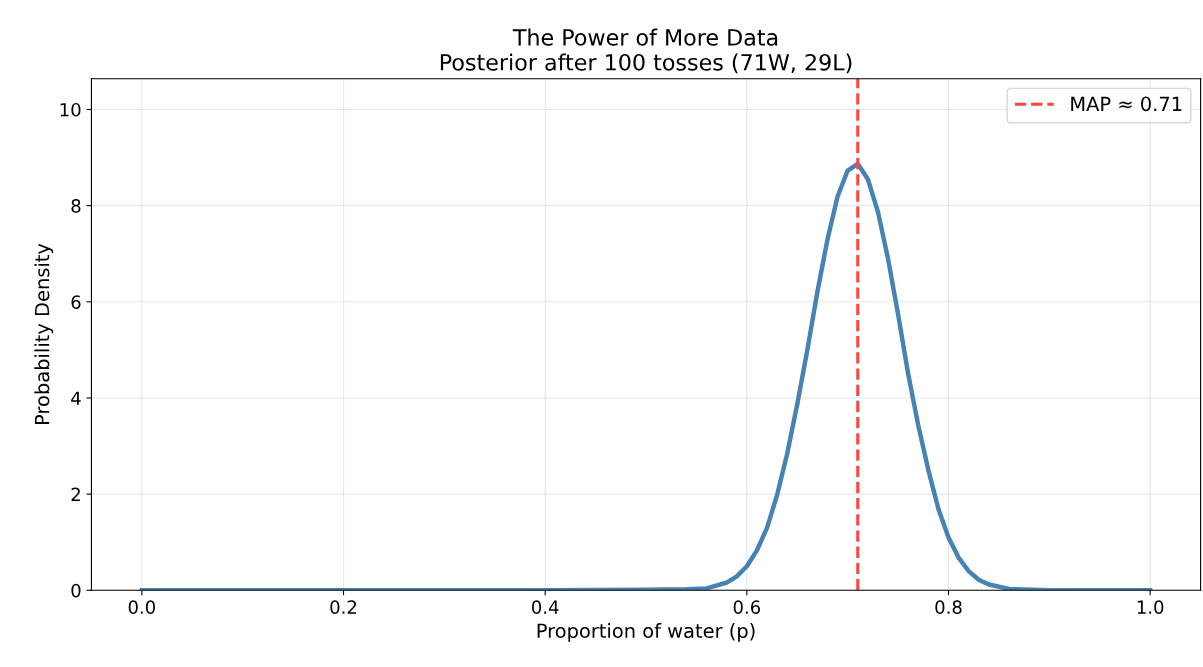  What do you see at coordinates (70, 109) in the screenshot?
I see `y-tick-label: 10` at bounding box center [70, 109].